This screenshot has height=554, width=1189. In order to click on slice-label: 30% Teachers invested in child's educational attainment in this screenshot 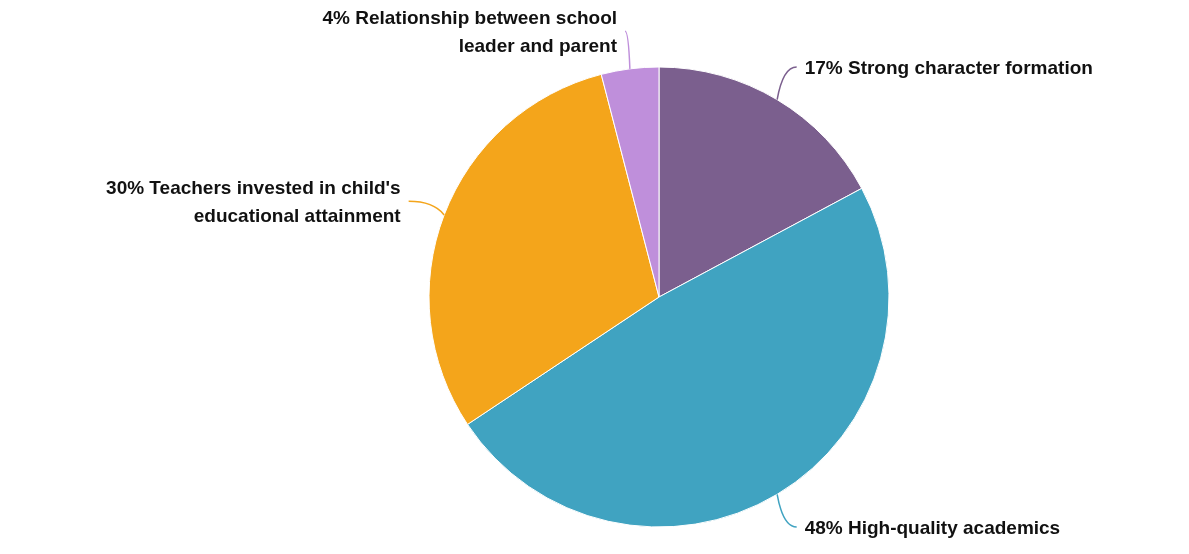, I will do `click(254, 201)`.